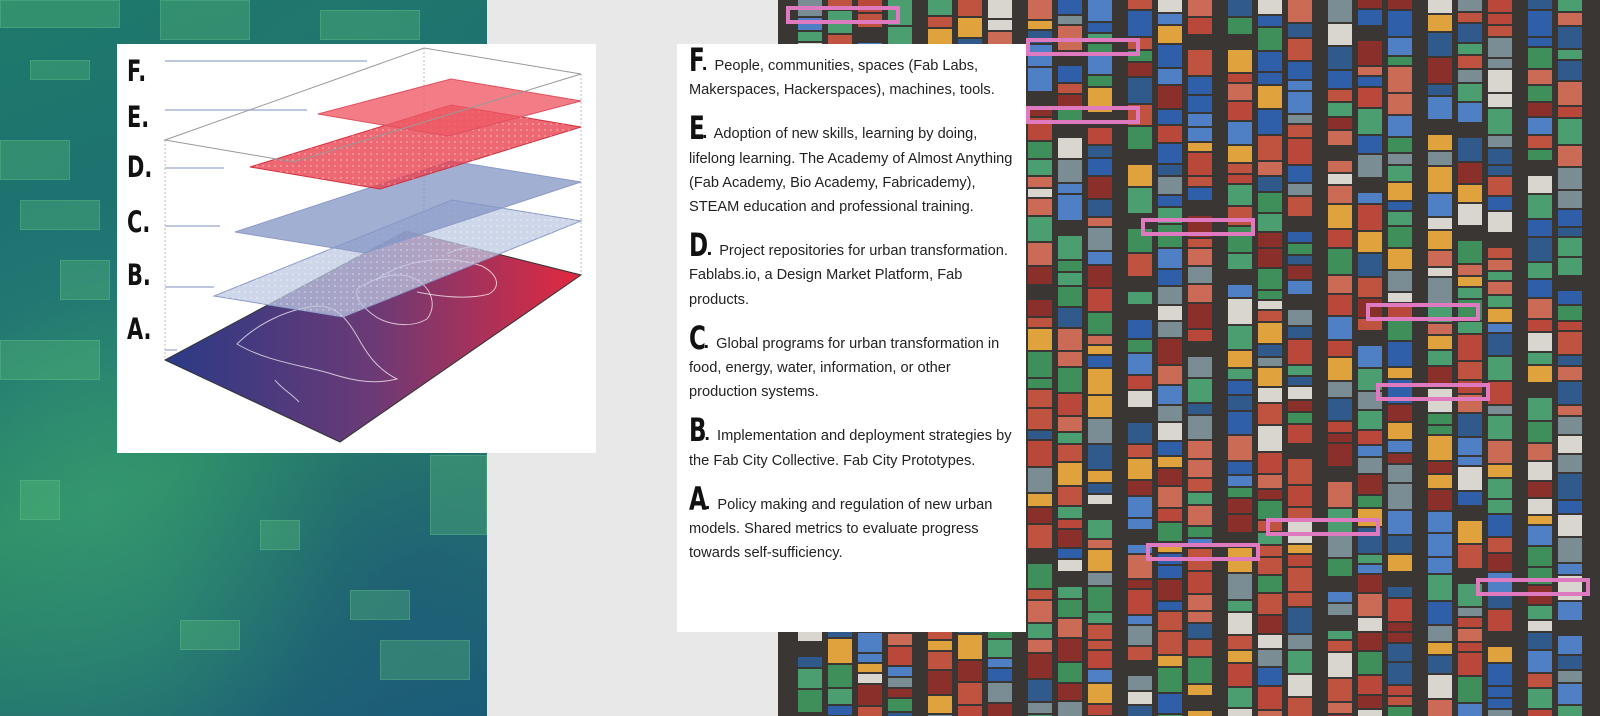 The width and height of the screenshot is (1600, 716). Describe the element at coordinates (137, 71) in the screenshot. I see `layer-label-f: F.` at that location.